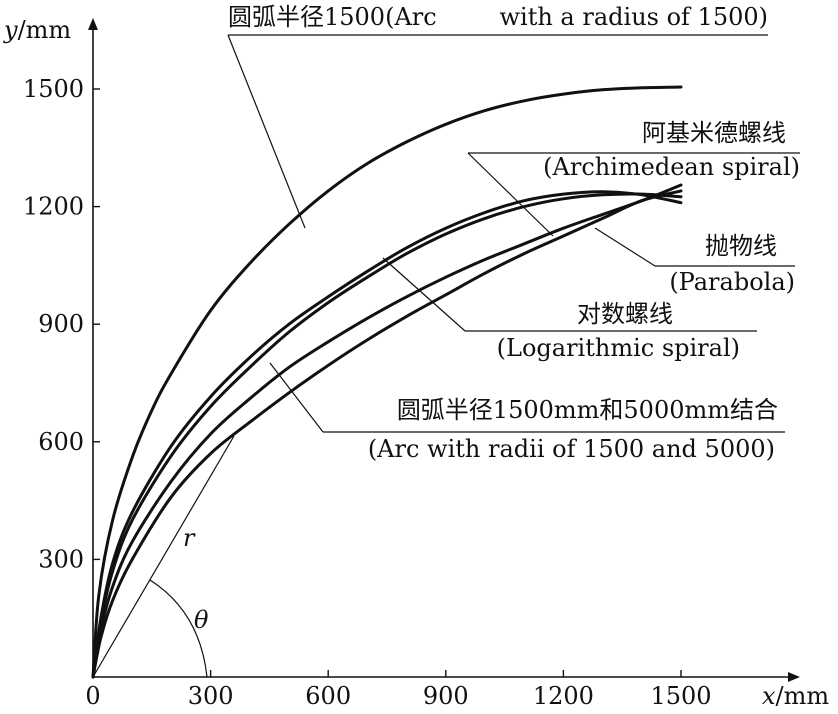  What do you see at coordinates (794, 677) in the screenshot?
I see `x-axis-arrow` at bounding box center [794, 677].